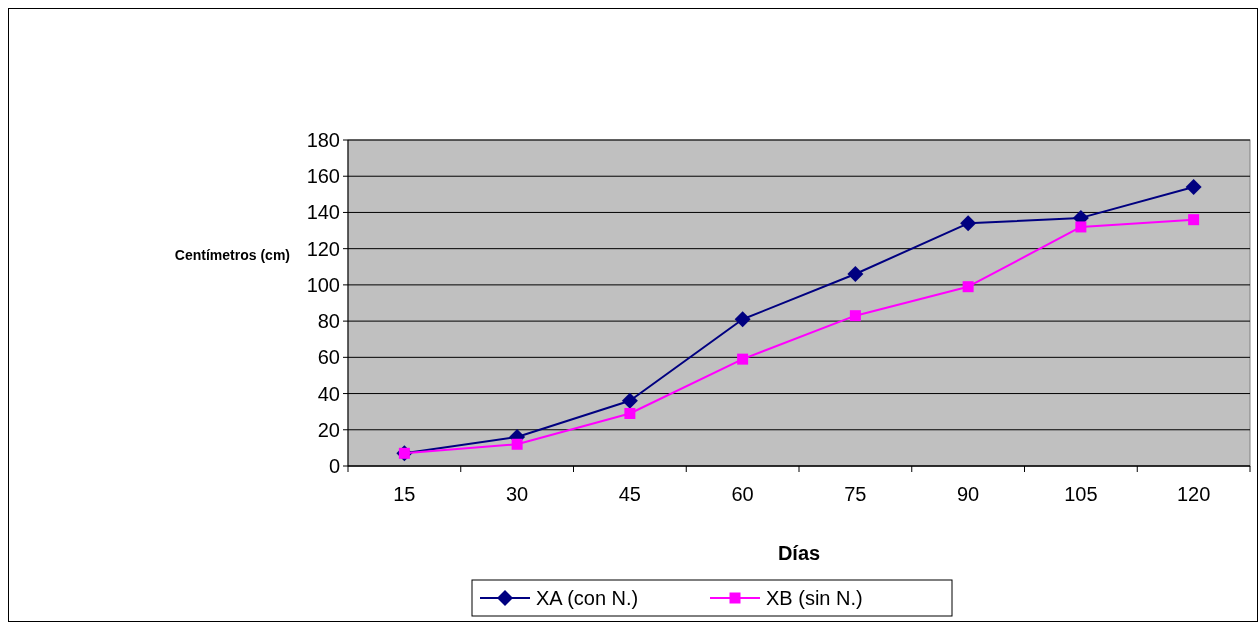  Describe the element at coordinates (855, 494) in the screenshot. I see `x-tick-label: 75` at that location.